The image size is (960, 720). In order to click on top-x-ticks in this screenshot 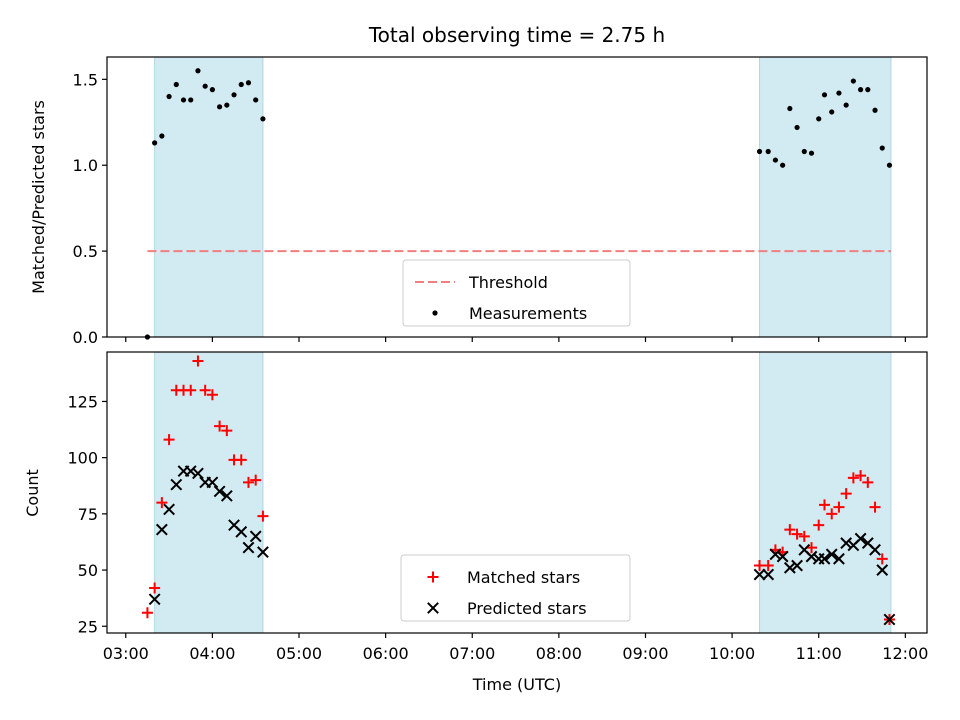, I will do `click(515, 339)`.